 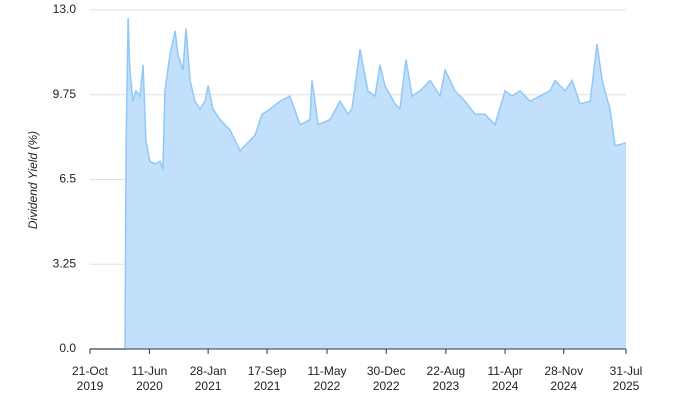 I want to click on x-tick-label: 11-May 2022, so click(x=327, y=378).